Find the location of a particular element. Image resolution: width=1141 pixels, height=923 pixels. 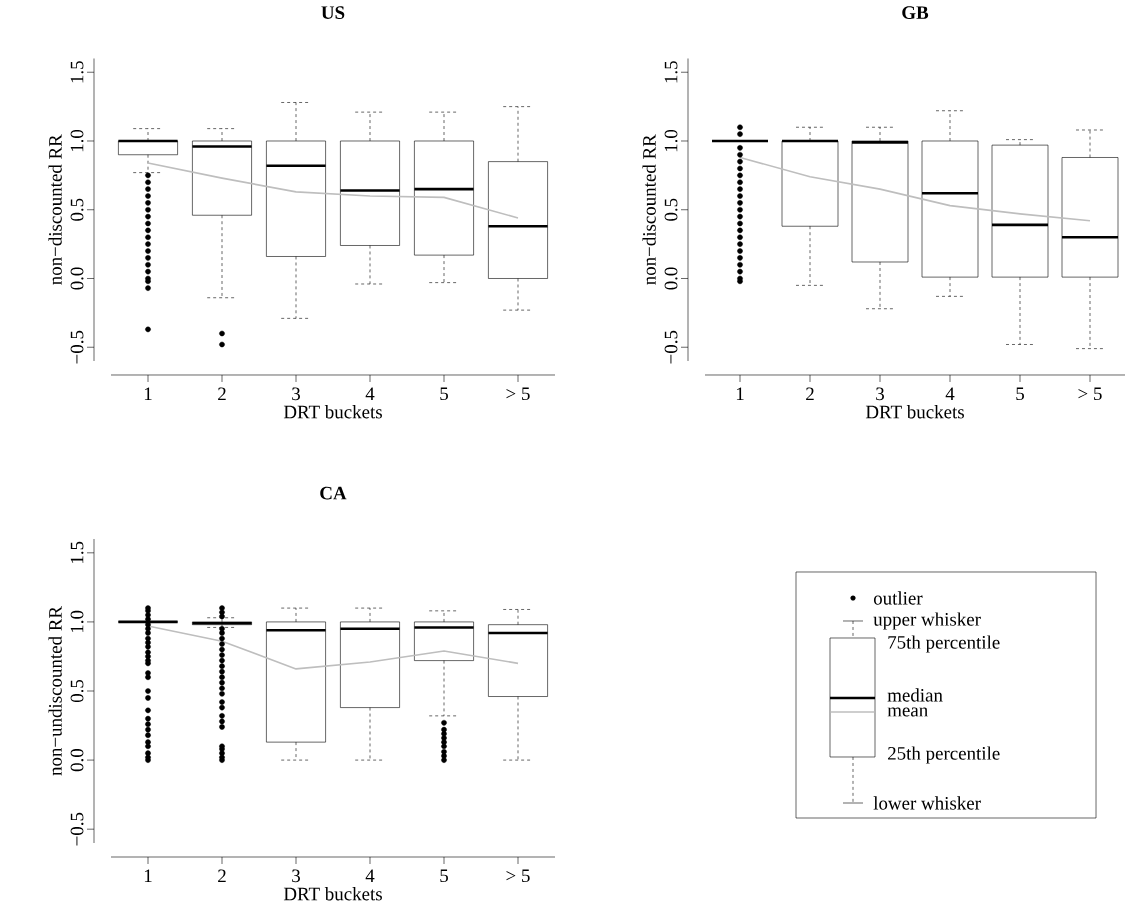

text: upper whisker is located at coordinates (927, 621).